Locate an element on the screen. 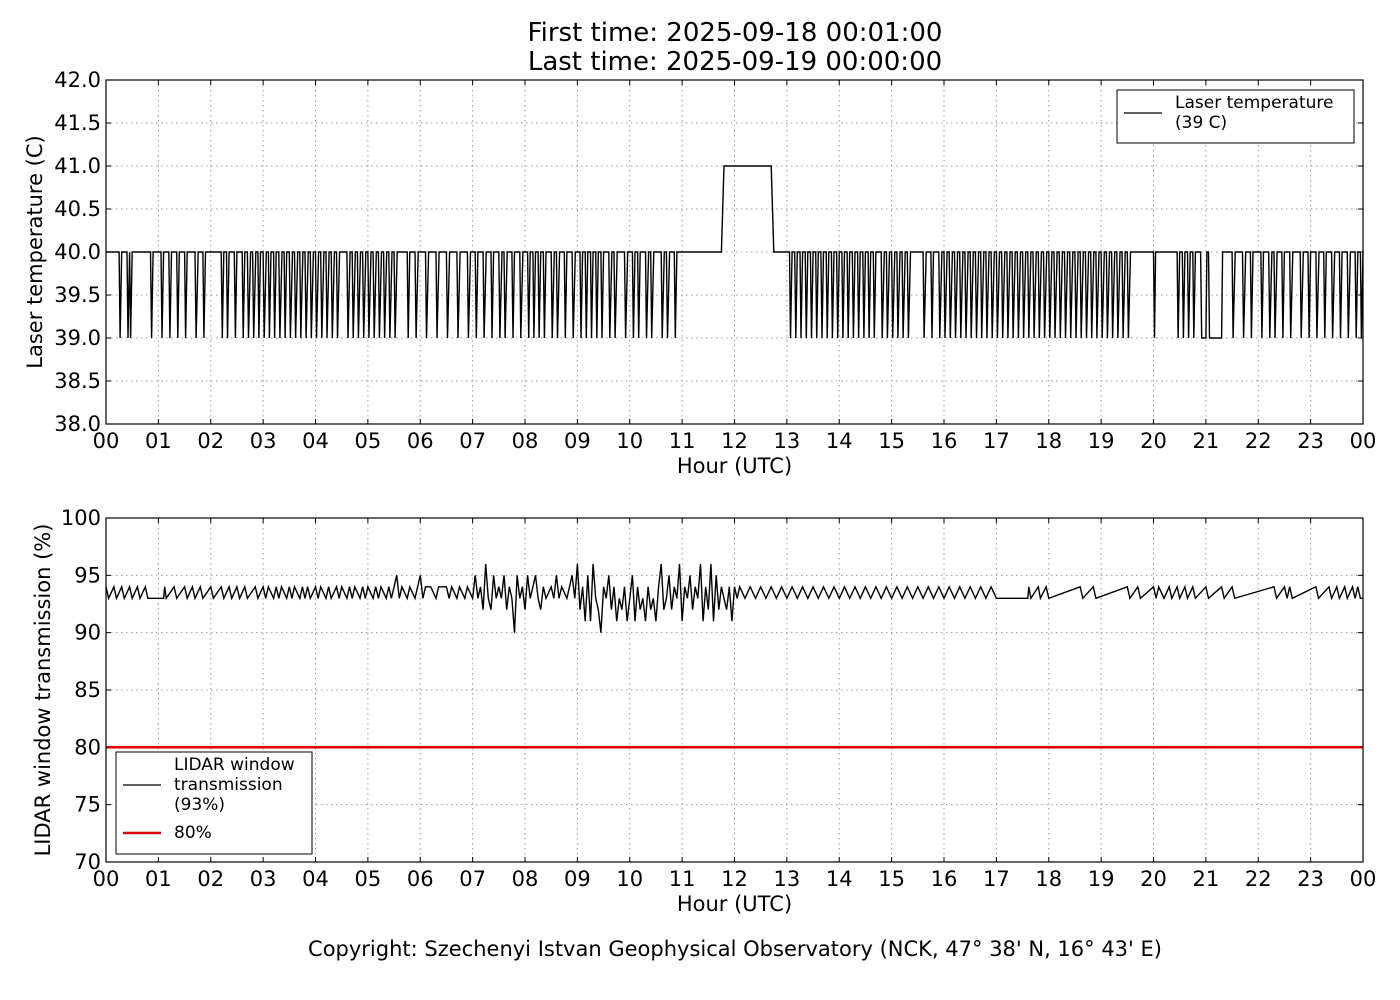  y-tick-label: 70 is located at coordinates (87, 862).